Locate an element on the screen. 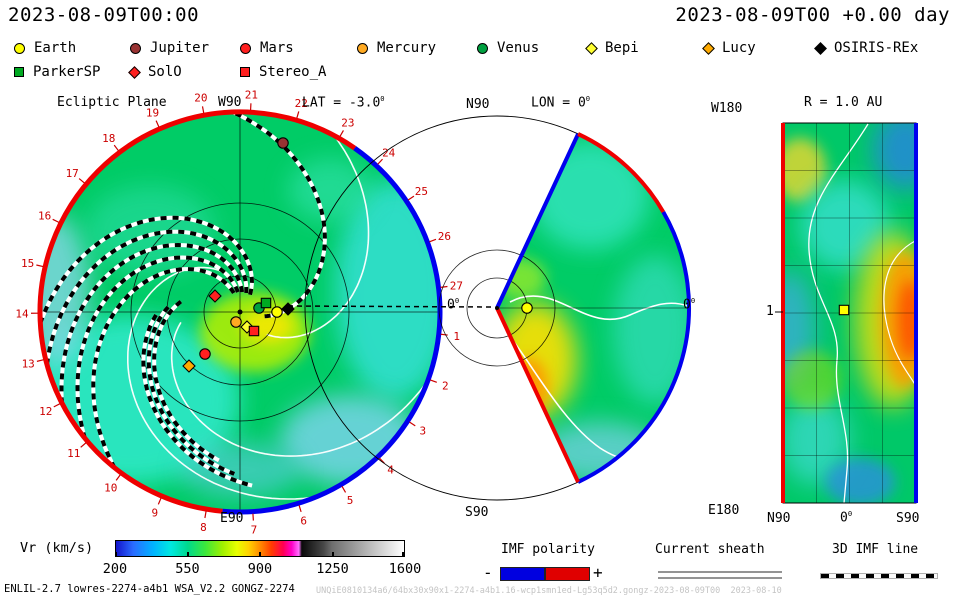 Image resolution: width=960 pixels, height=600 pixels. svg-text: 18 is located at coordinates (108, 138).